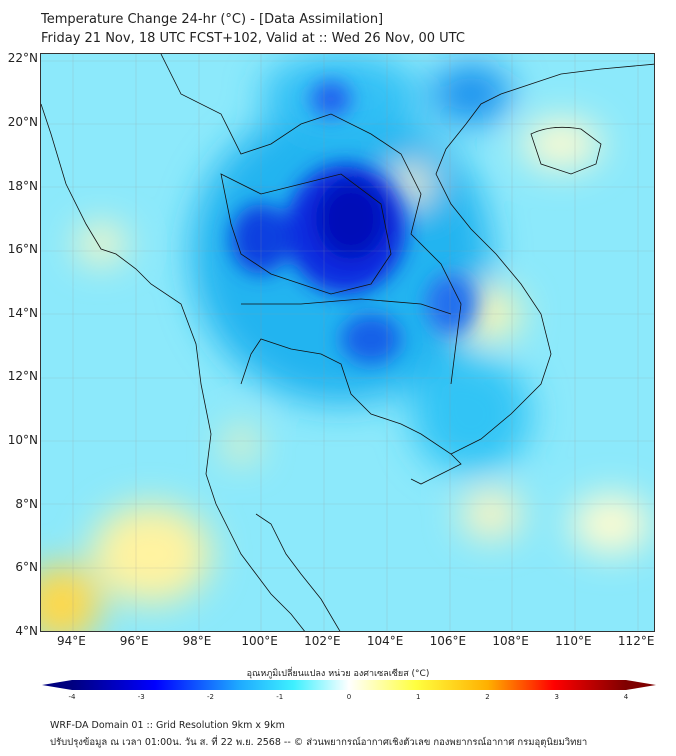 This screenshot has height=756, width=676. Describe the element at coordinates (510, 641) in the screenshot. I see `lon-label: 108°E` at that location.